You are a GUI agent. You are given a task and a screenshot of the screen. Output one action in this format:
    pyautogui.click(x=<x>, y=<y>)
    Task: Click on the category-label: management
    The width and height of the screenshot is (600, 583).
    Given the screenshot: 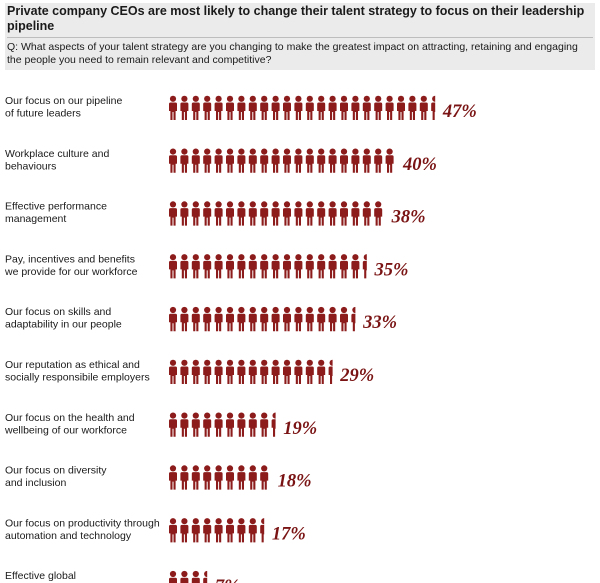 What is the action you would take?
    pyautogui.click(x=35, y=219)
    